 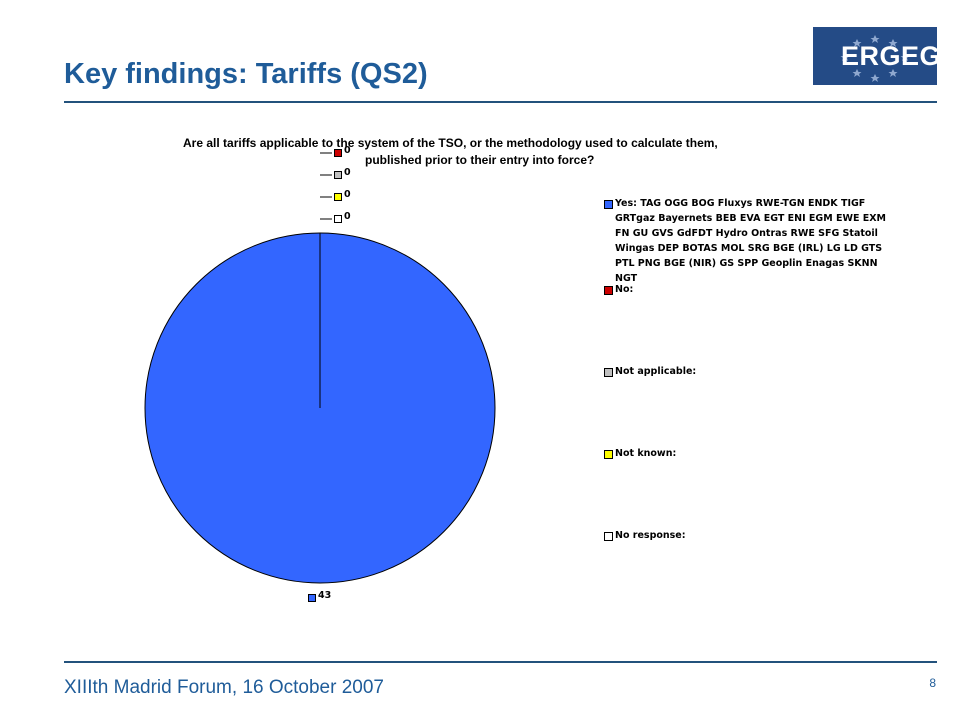 I want to click on legend-item: No:, so click(x=752, y=289).